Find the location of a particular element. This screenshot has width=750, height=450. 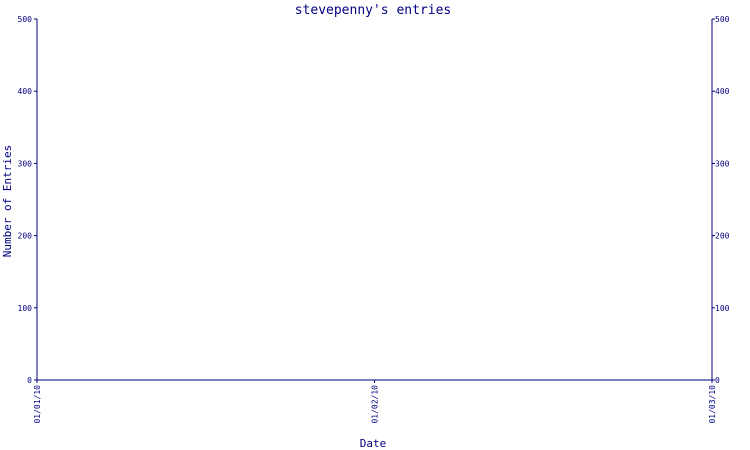

y-axis-label: Number of Entries is located at coordinates (7, 201).